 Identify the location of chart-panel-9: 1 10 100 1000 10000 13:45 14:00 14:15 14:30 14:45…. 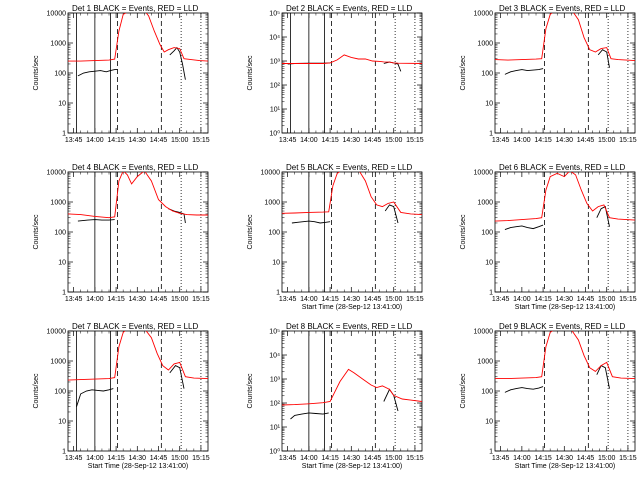
(548, 396).